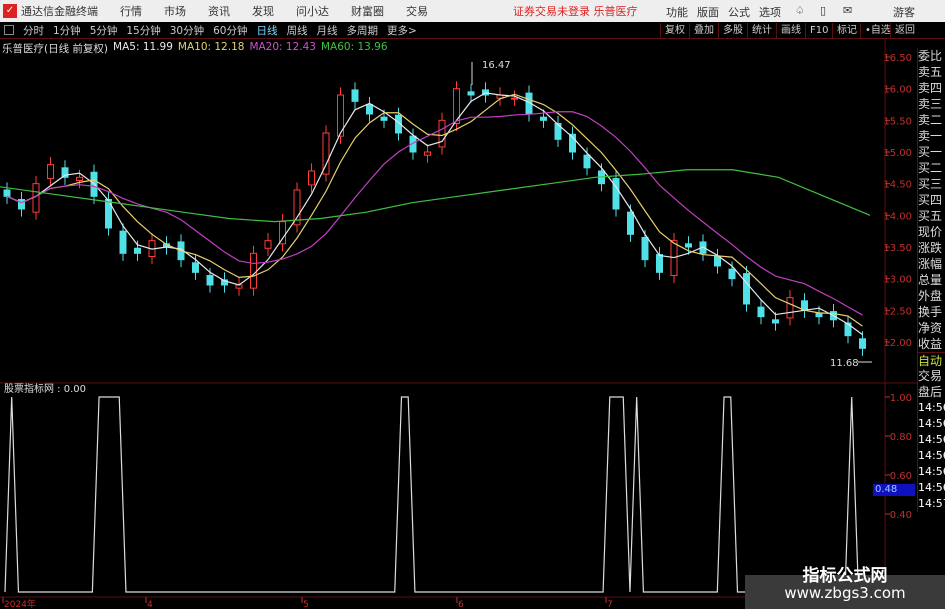  What do you see at coordinates (187, 30) in the screenshot?
I see `period-30min: 30分钟` at bounding box center [187, 30].